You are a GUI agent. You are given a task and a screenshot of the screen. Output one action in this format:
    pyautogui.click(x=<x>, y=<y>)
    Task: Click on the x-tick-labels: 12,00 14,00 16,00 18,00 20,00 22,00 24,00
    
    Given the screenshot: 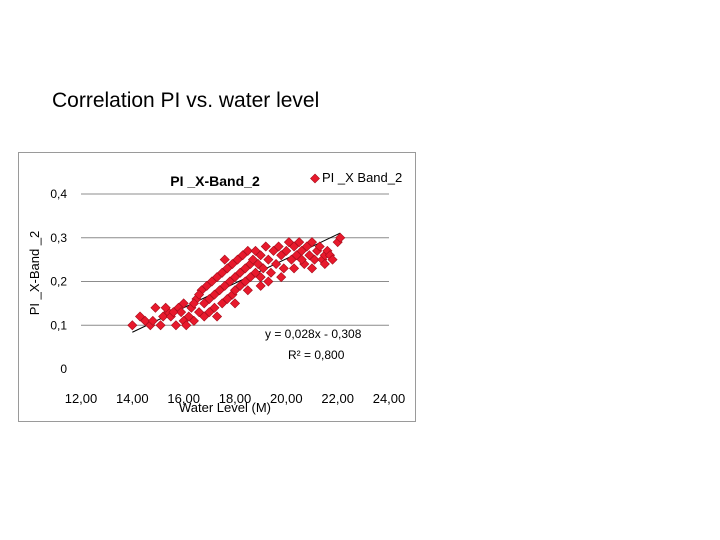 What is the action you would take?
    pyautogui.click(x=235, y=398)
    